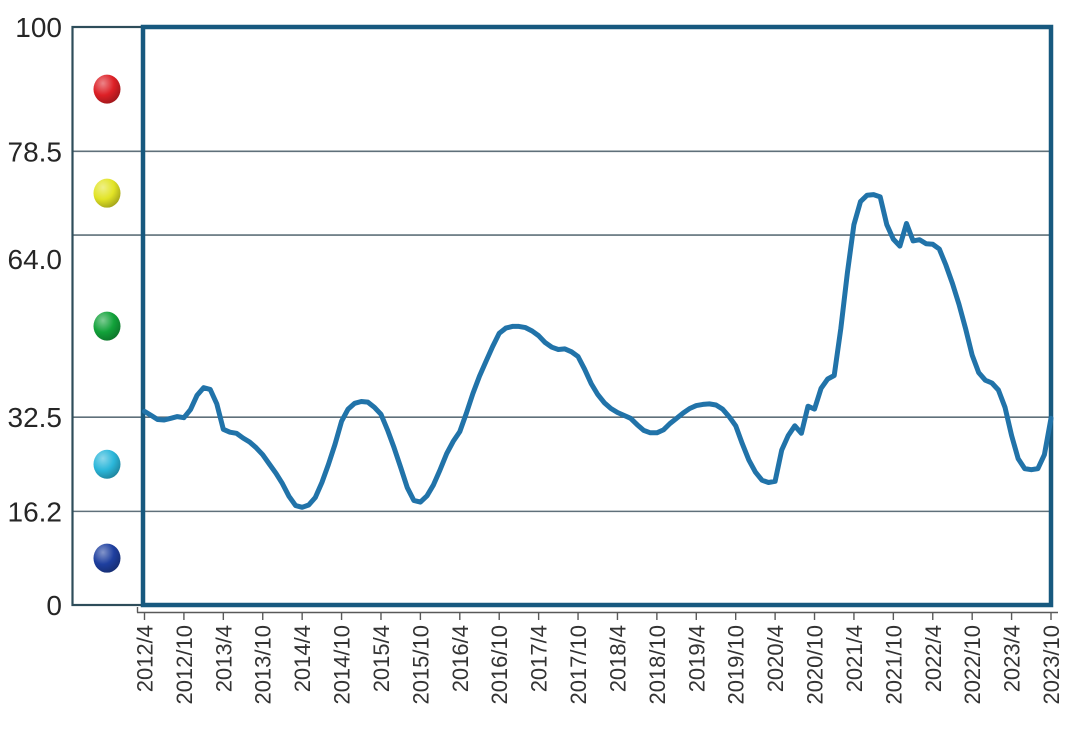 The image size is (1080, 738). Describe the element at coordinates (854, 658) in the screenshot. I see `x-tick-label: 2021/4` at that location.